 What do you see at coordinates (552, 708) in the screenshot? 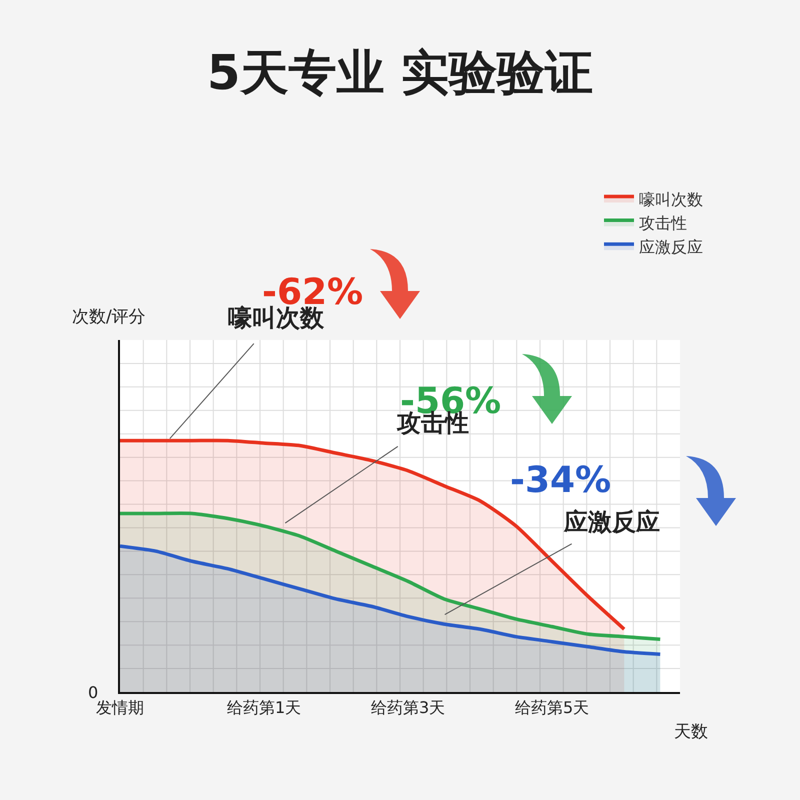
I see `x-tick-label: 给药第5天` at bounding box center [552, 708].